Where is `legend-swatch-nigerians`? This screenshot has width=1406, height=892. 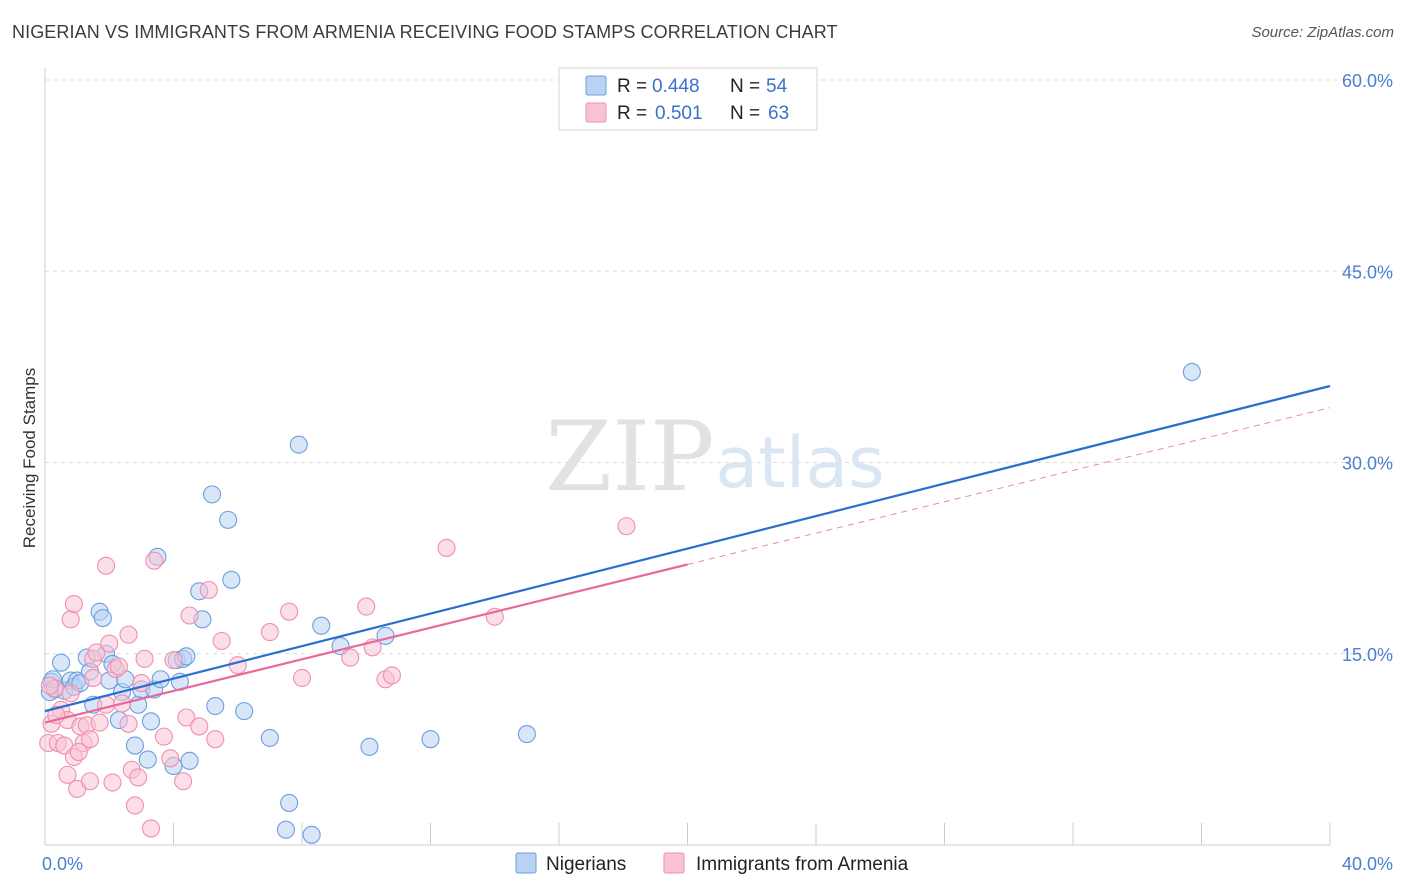 legend-swatch-nigerians is located at coordinates (596, 85).